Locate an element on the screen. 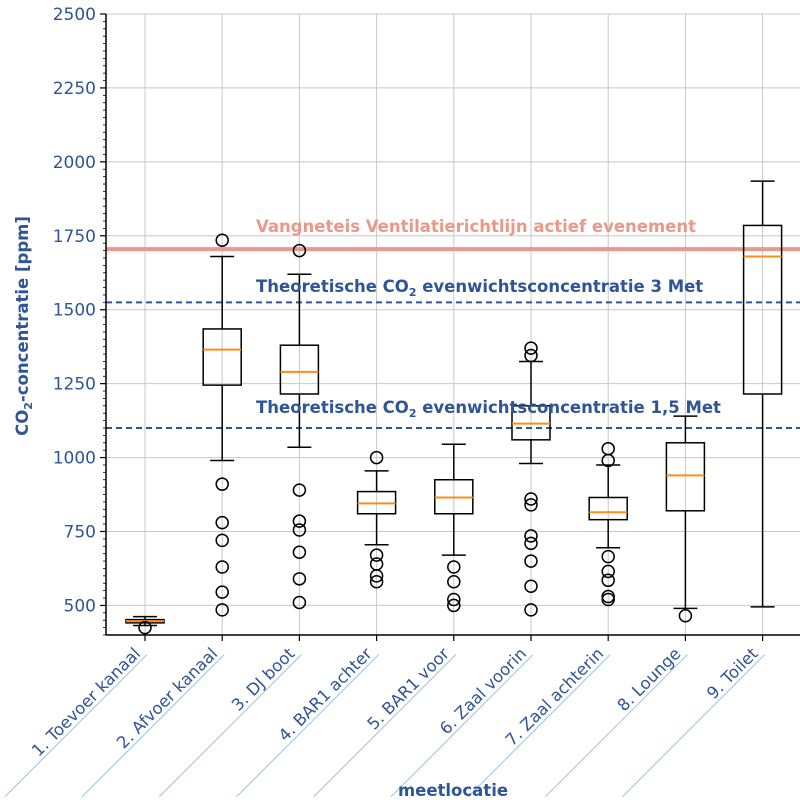 This screenshot has width=800, height=807. x-tick-label-group: 5. BAR1 voor is located at coordinates (385, 721).